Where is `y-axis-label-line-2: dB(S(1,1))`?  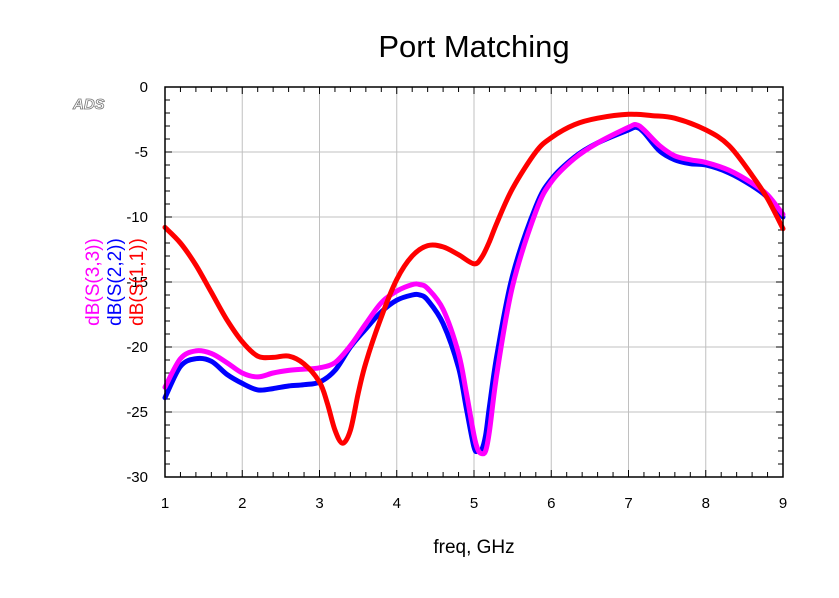 y-axis-label-line-2: dB(S(1,1)) is located at coordinates (137, 282).